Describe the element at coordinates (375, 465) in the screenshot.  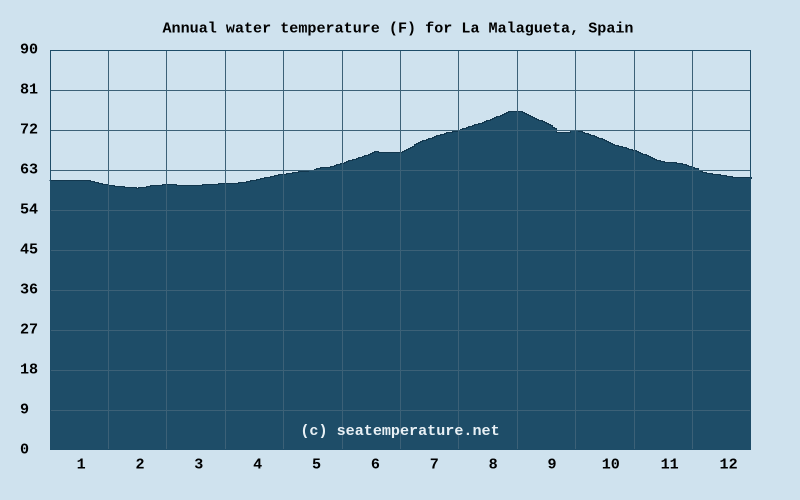
I see `svg-text: 6` at that location.